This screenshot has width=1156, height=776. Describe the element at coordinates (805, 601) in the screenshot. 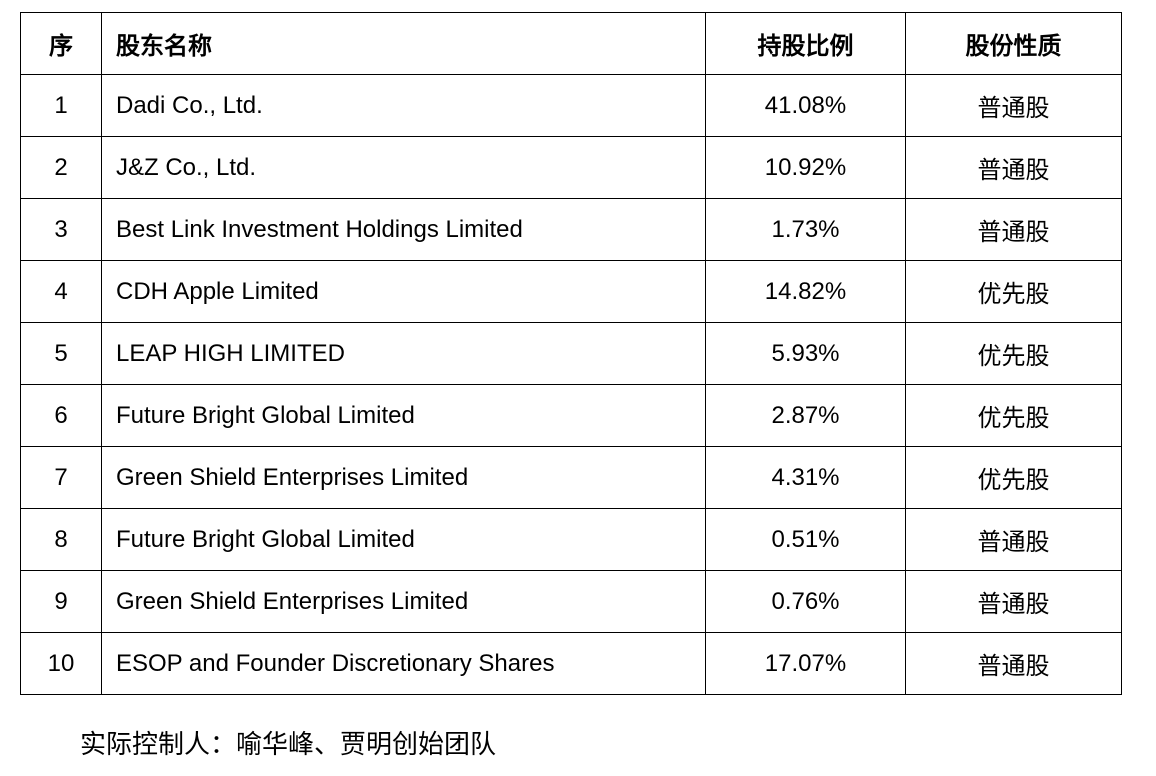

I see `cell-ratio: 0.76%` at that location.